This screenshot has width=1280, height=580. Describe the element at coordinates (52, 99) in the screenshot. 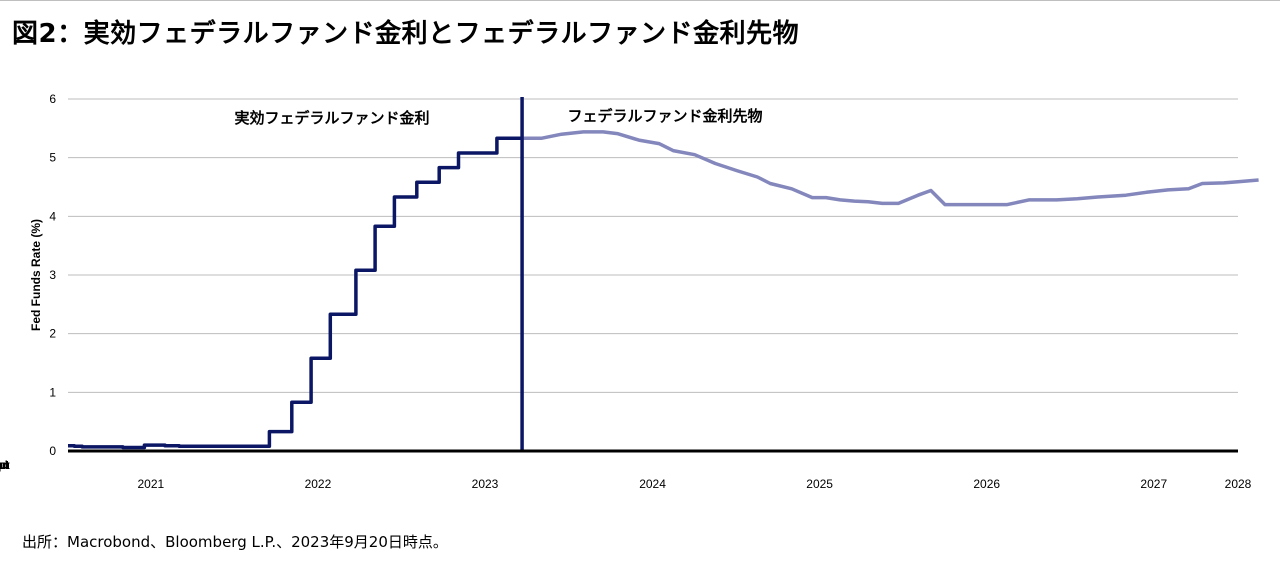

I see `y-tick-label: 6` at that location.